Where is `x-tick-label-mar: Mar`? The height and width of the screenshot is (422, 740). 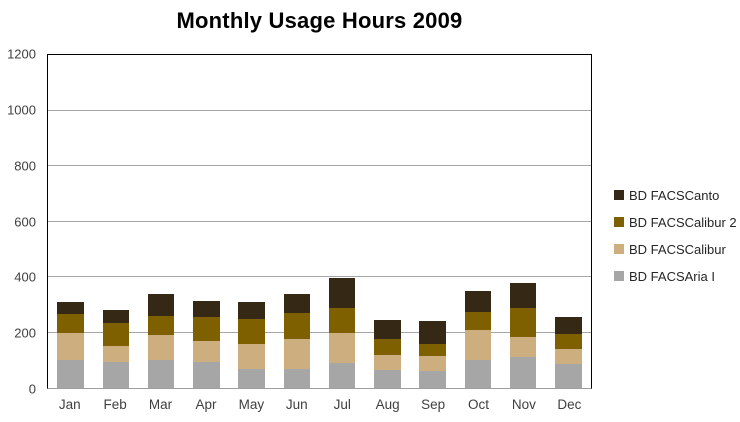
x-tick-label-mar: Mar is located at coordinates (160, 404).